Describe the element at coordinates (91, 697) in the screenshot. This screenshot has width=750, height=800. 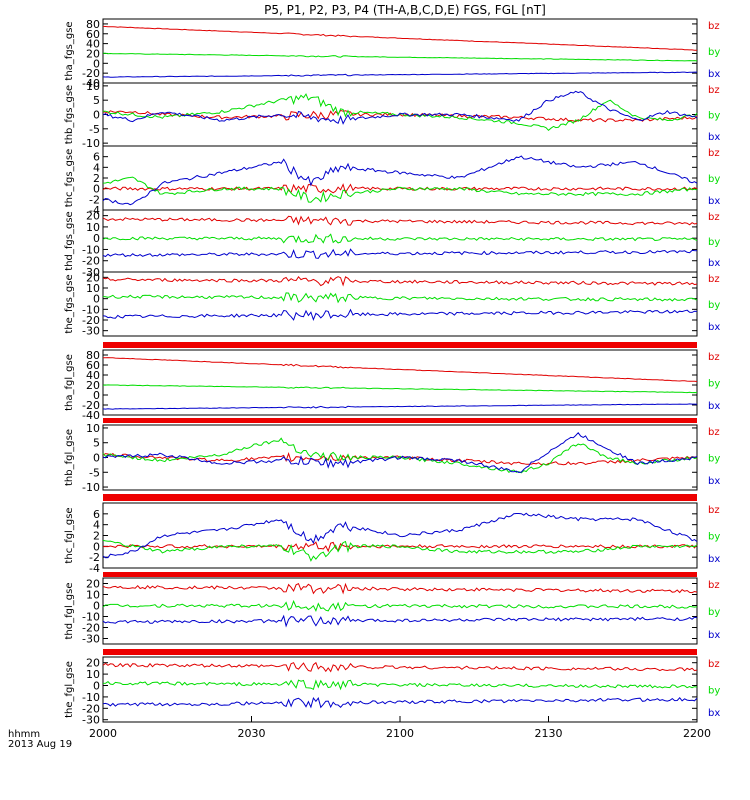
I see `y-tick-label-9-3: -10` at that location.